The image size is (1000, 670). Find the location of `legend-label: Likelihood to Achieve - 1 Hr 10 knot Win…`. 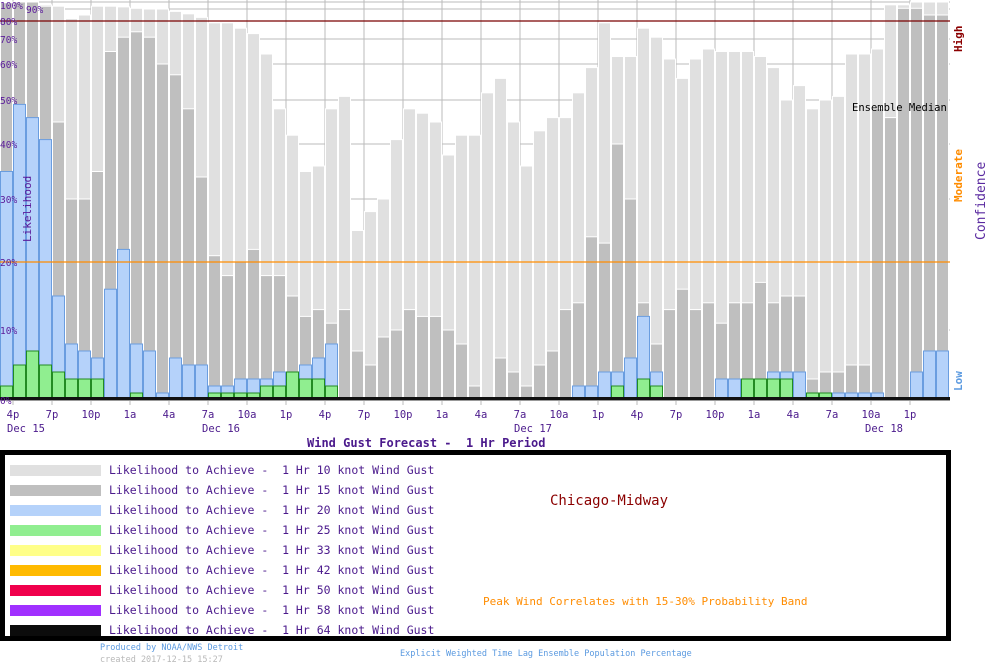

legend-label: Likelihood to Achieve - 1 Hr 10 knot Win… is located at coordinates (272, 470).